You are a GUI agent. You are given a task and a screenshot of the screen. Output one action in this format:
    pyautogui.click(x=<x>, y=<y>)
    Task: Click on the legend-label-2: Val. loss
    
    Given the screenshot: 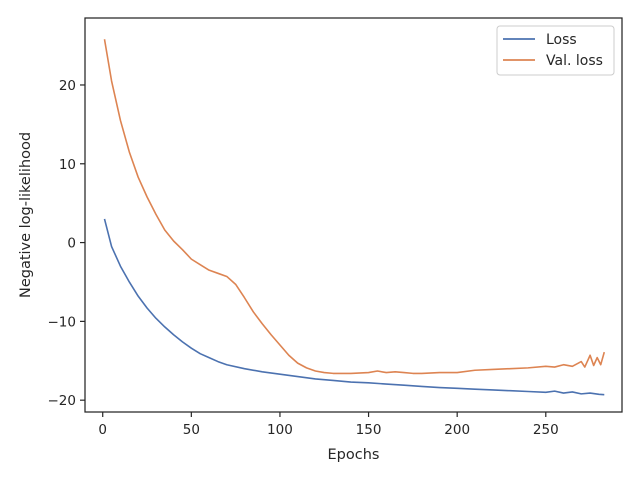 What is the action you would take?
    pyautogui.click(x=574, y=61)
    